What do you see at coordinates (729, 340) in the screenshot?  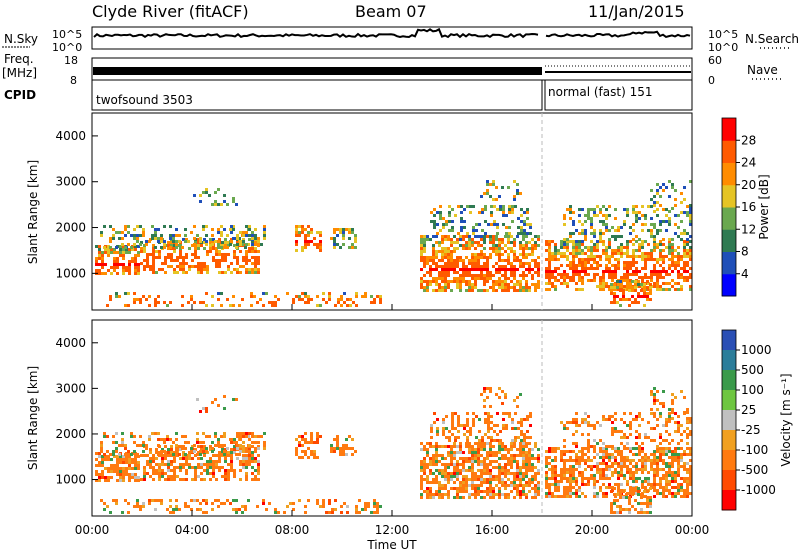 I see `colorbar-swatch` at bounding box center [729, 340].